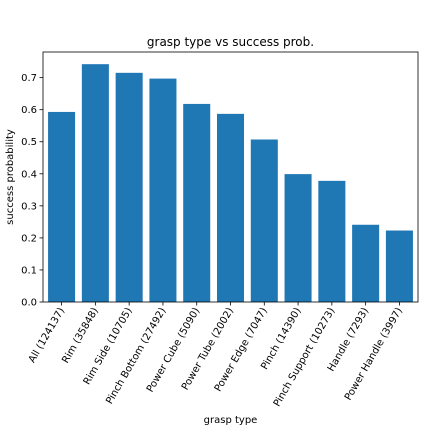  What do you see at coordinates (230, 42) in the screenshot?
I see `chart-title: grasp type vs success prob.` at bounding box center [230, 42].